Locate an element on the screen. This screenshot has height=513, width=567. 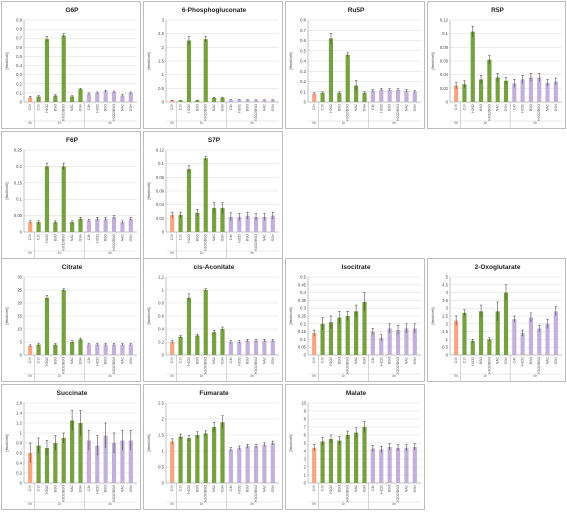
x-tick-label: C1h is located at coordinates (39, 488).